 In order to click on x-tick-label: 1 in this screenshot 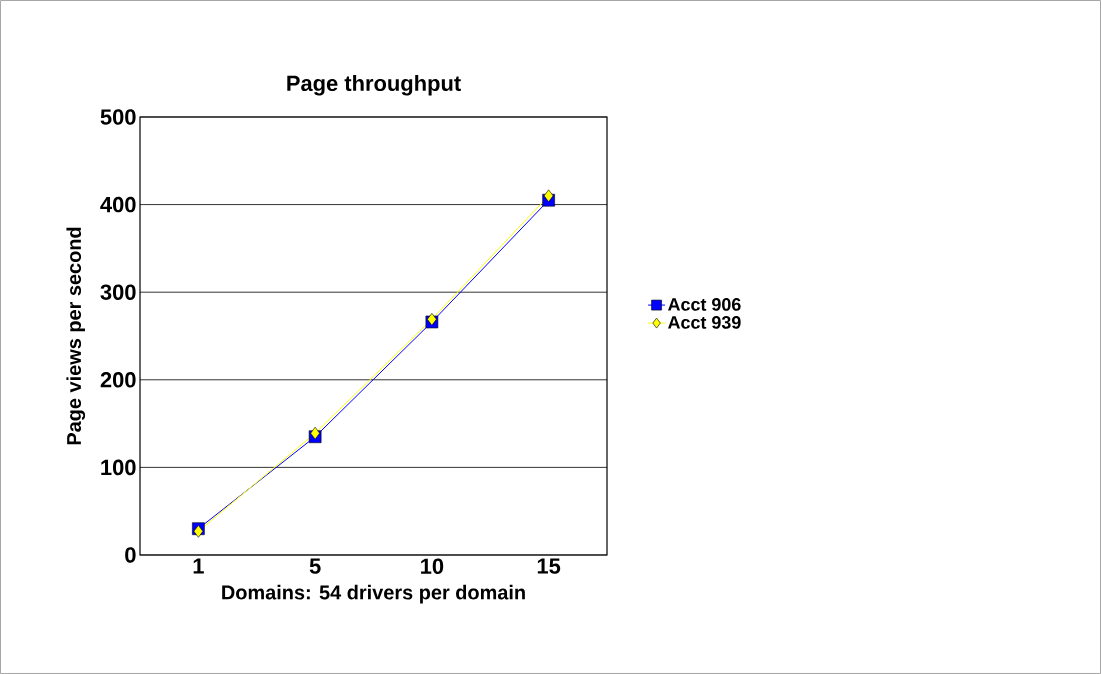, I will do `click(198, 566)`.